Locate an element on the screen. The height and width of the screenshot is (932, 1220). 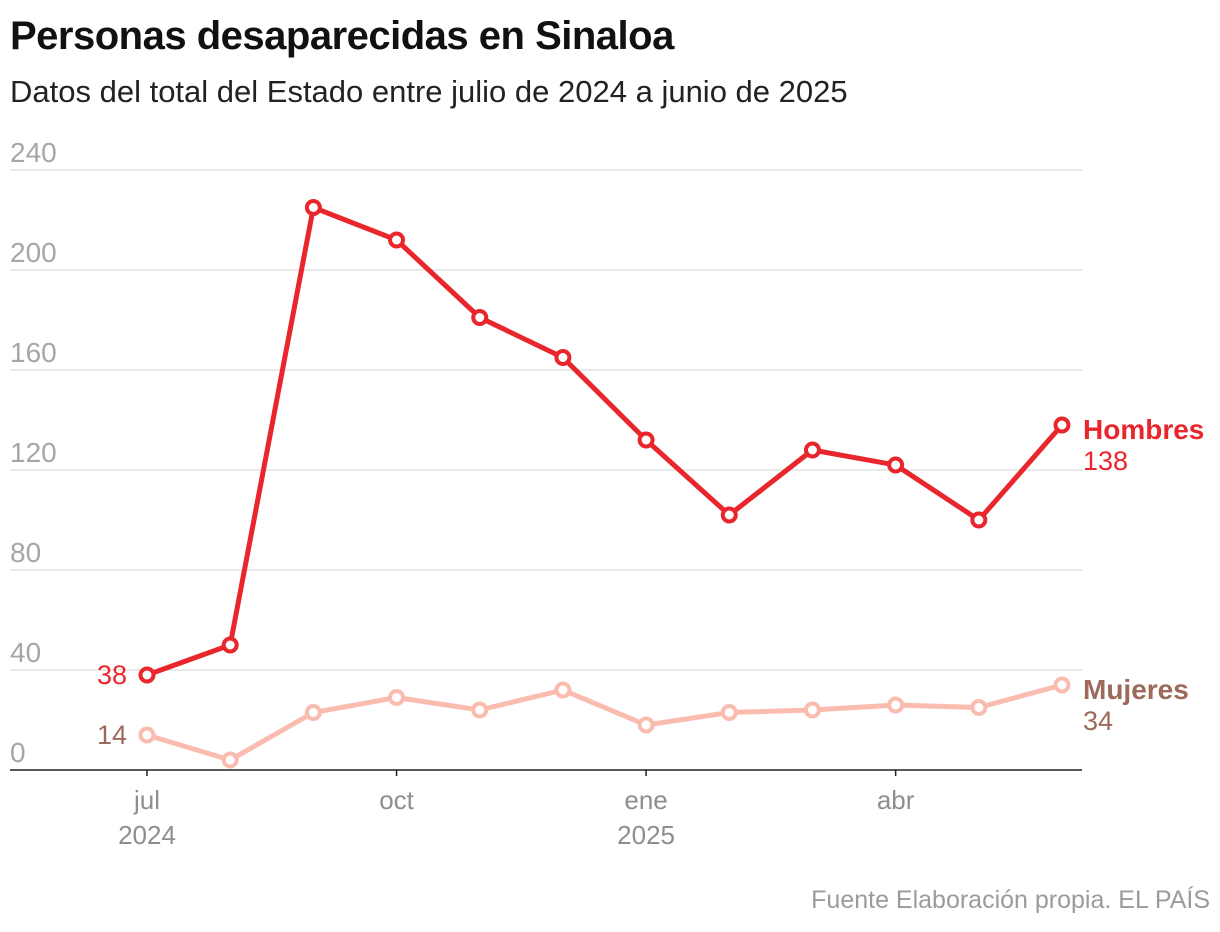
start-label-mujeres: 14 is located at coordinates (112, 735).